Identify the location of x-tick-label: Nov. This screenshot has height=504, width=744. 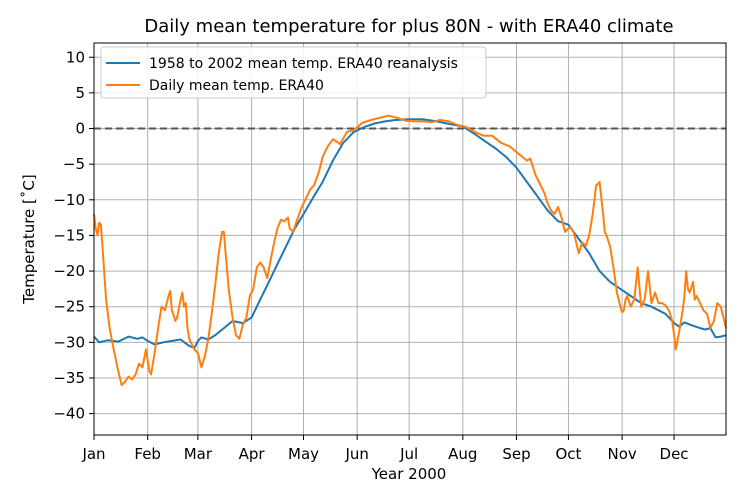
(621, 454).